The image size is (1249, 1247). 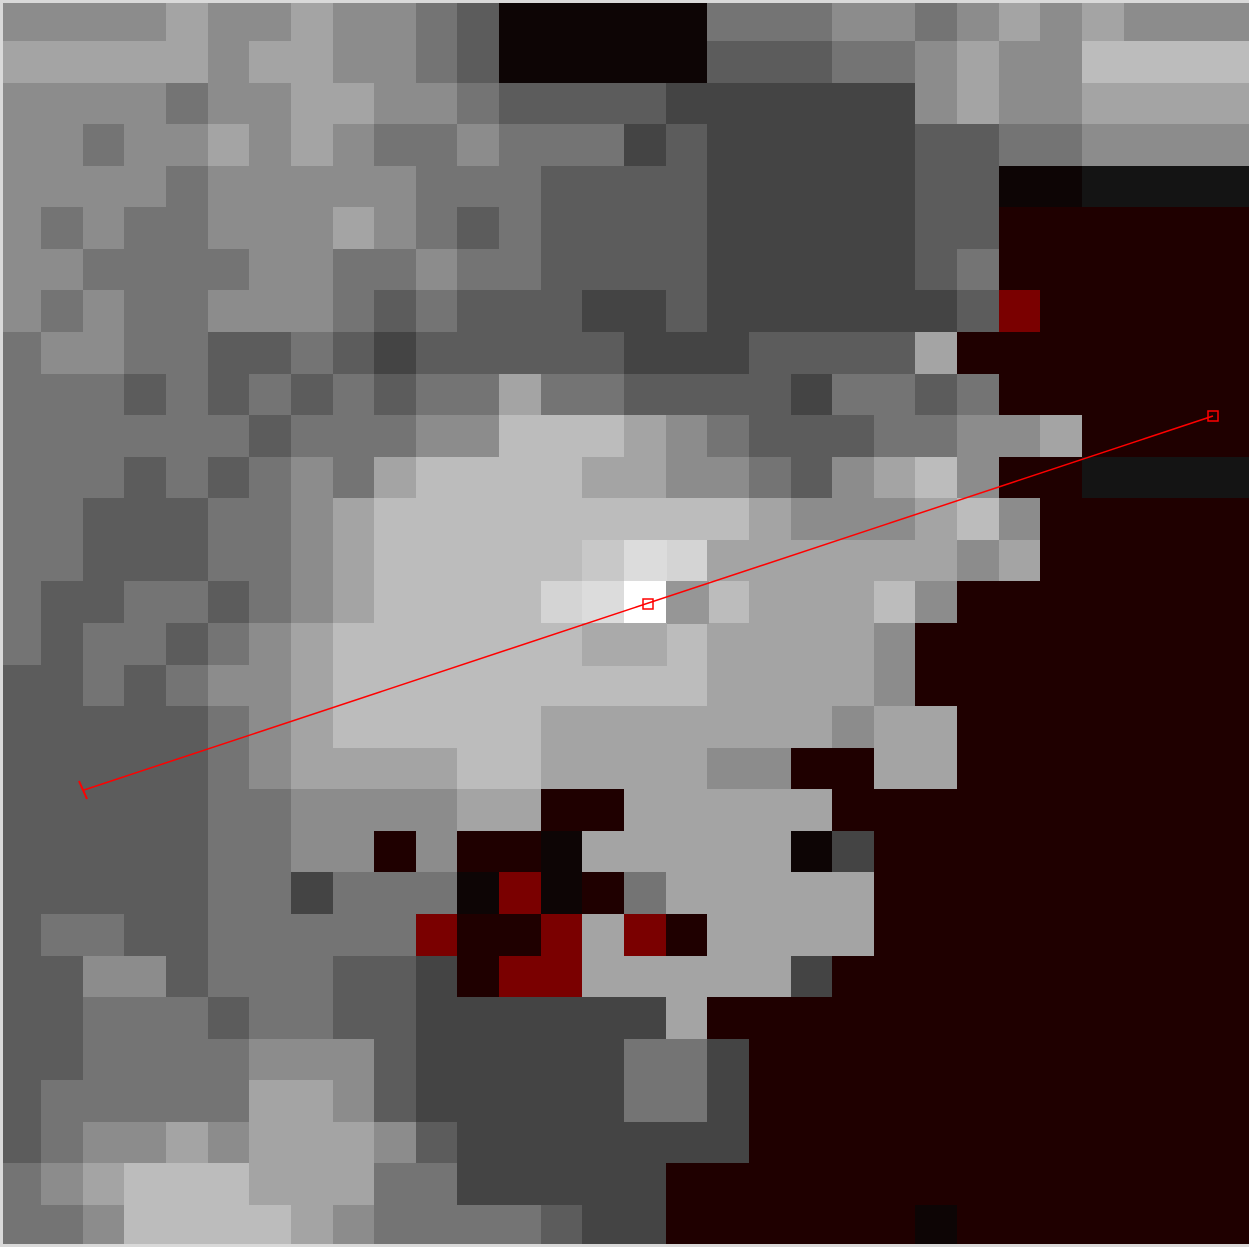 I want to click on frame-left-edge, so click(x=1, y=623).